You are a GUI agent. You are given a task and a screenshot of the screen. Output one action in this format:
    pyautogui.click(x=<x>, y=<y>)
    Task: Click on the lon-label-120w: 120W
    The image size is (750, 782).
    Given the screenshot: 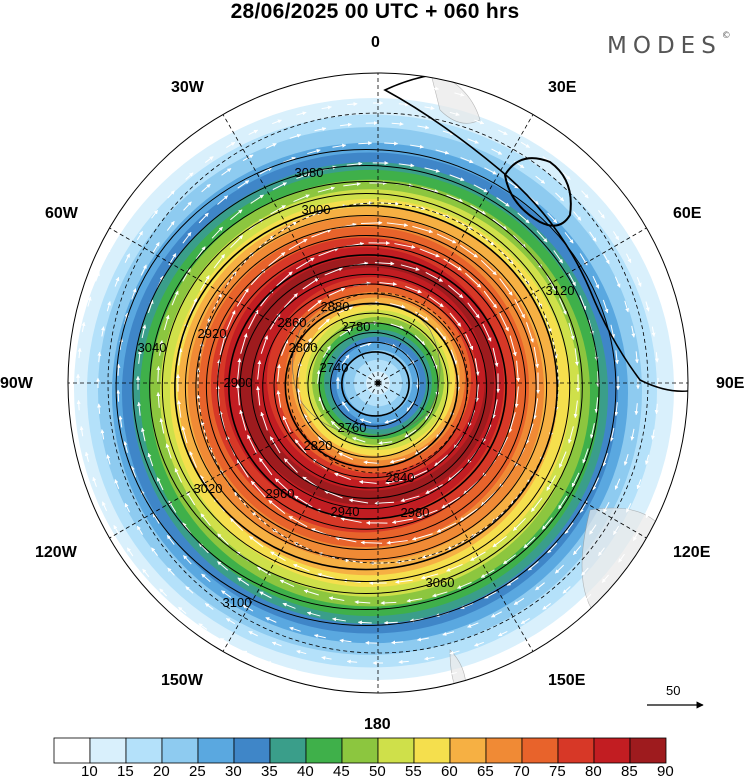 What is the action you would take?
    pyautogui.click(x=56, y=552)
    